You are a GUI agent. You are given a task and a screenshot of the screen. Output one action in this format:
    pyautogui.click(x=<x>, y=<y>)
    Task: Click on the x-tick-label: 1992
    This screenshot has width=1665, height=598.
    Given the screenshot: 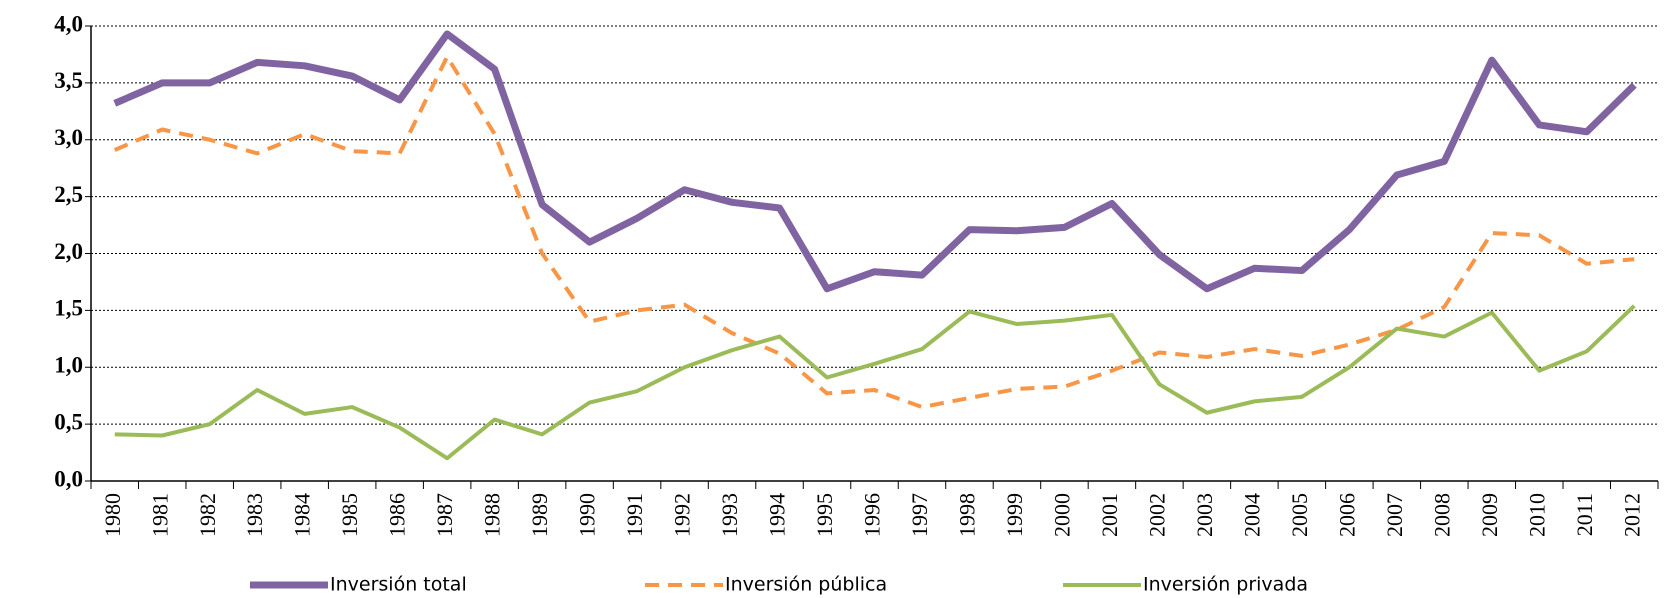 What is the action you would take?
    pyautogui.click(x=682, y=515)
    